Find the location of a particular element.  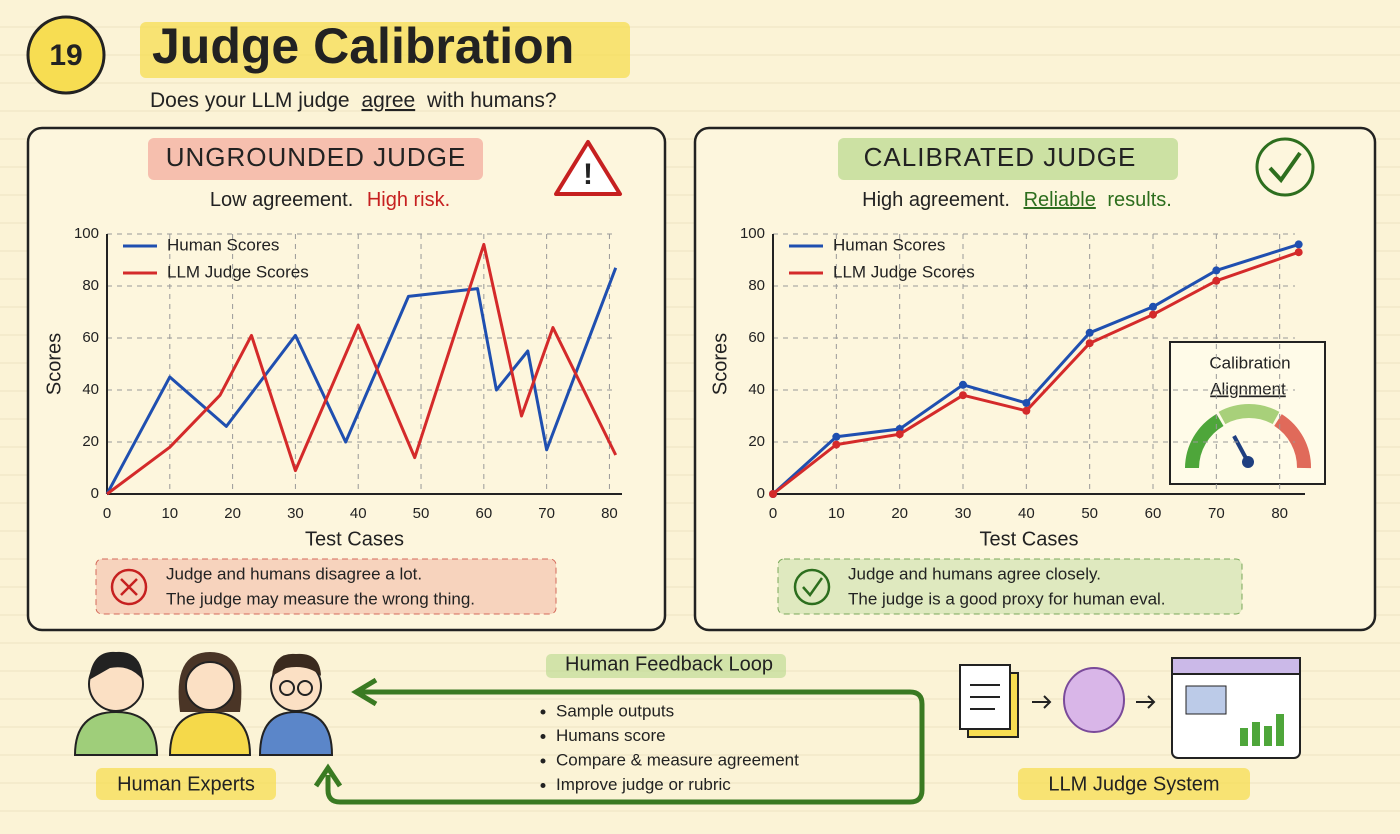

note-line: Judge and humans agree closely. is located at coordinates (974, 573).